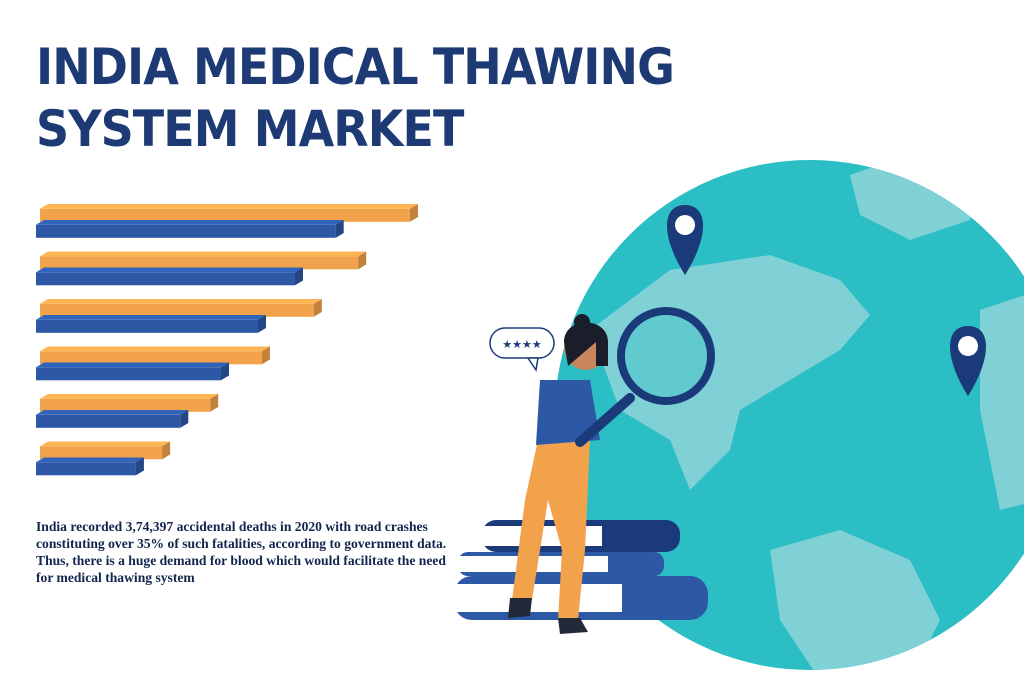 The image size is (1024, 682). Describe the element at coordinates (1002, 400) in the screenshot. I see `continent-europe-africa` at that location.